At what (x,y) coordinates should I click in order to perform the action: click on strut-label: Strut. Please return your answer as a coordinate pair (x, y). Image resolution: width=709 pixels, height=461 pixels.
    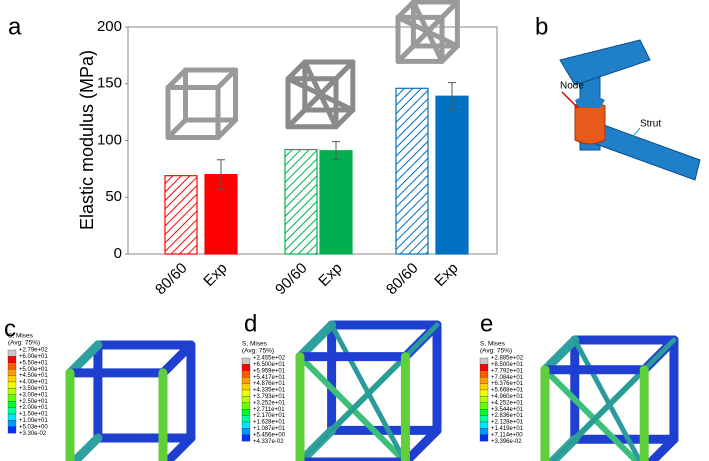
    Looking at the image, I should click on (650, 124).